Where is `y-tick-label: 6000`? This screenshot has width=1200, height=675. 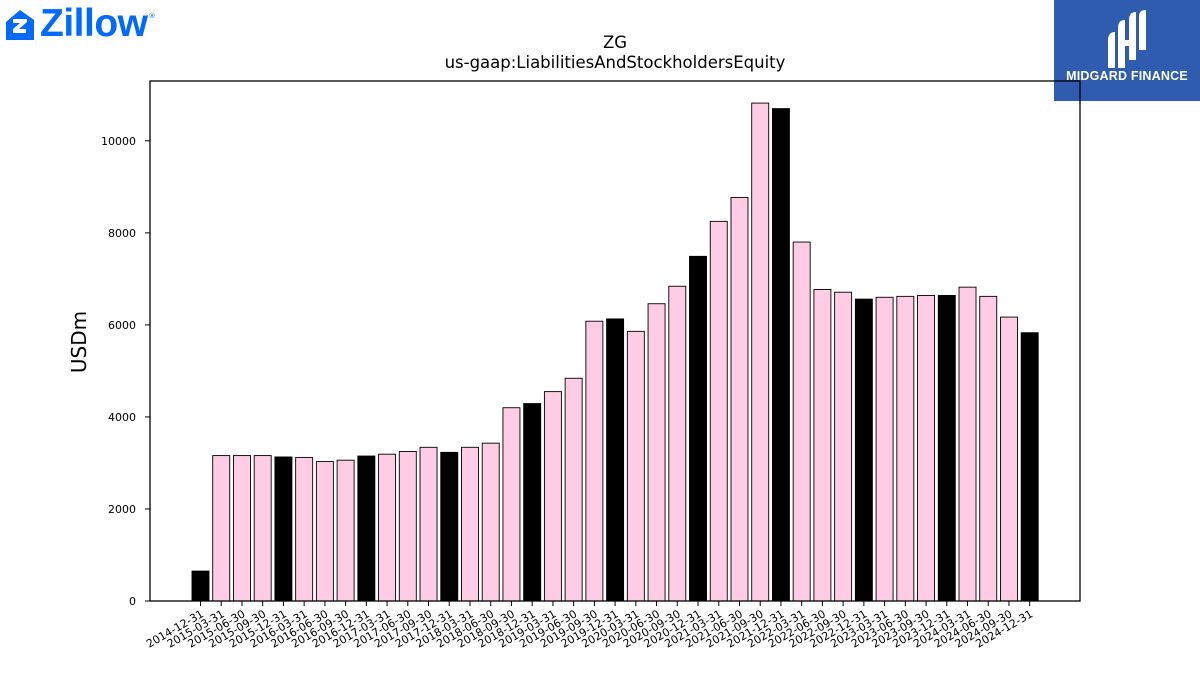
y-tick-label: 6000 is located at coordinates (122, 325).